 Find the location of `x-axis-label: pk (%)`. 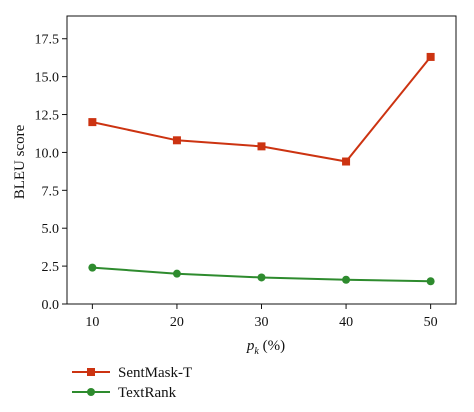

x-axis-label: pk (%) is located at coordinates (265, 347).